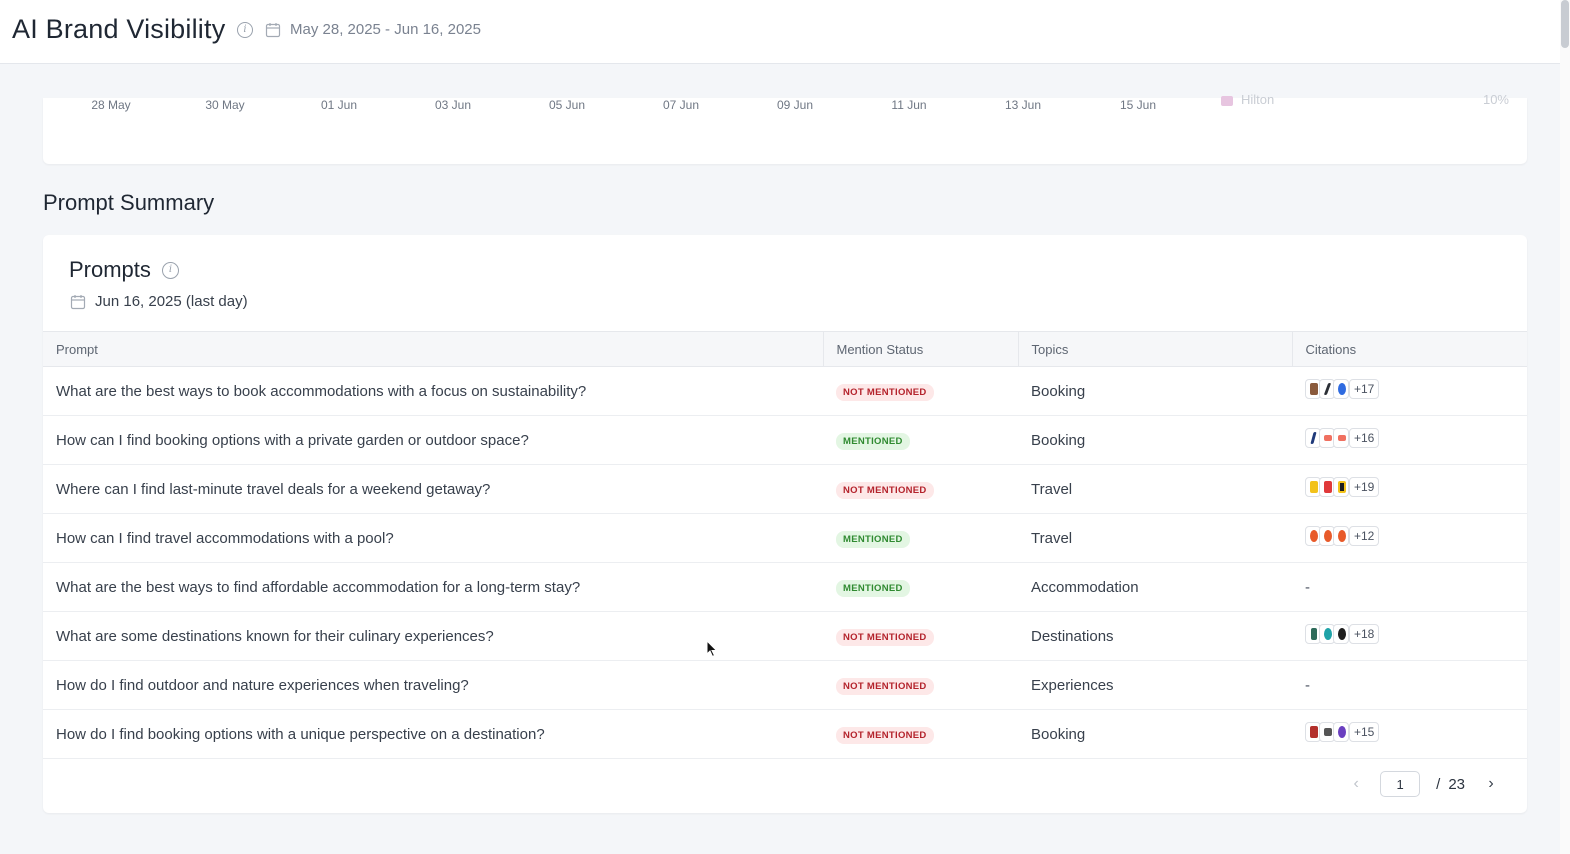 Image resolution: width=1570 pixels, height=854 pixels. Describe the element at coordinates (1491, 783) in the screenshot. I see `chevron-right-icon: ›` at that location.